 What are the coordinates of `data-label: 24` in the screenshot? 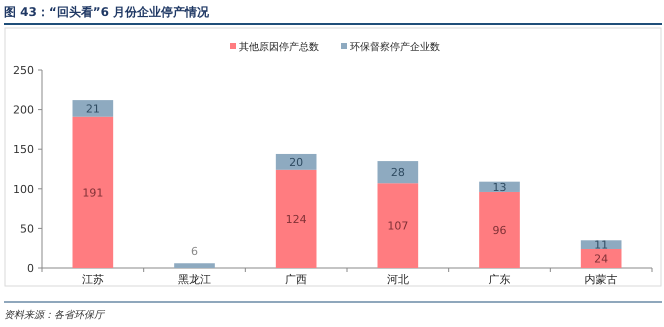 It's located at (601, 259).